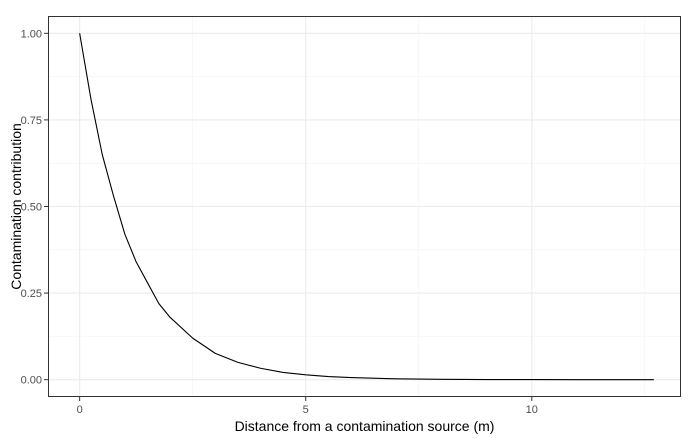 This screenshot has width=700, height=438. Describe the element at coordinates (80, 410) in the screenshot. I see `x-tick-label: 0` at that location.